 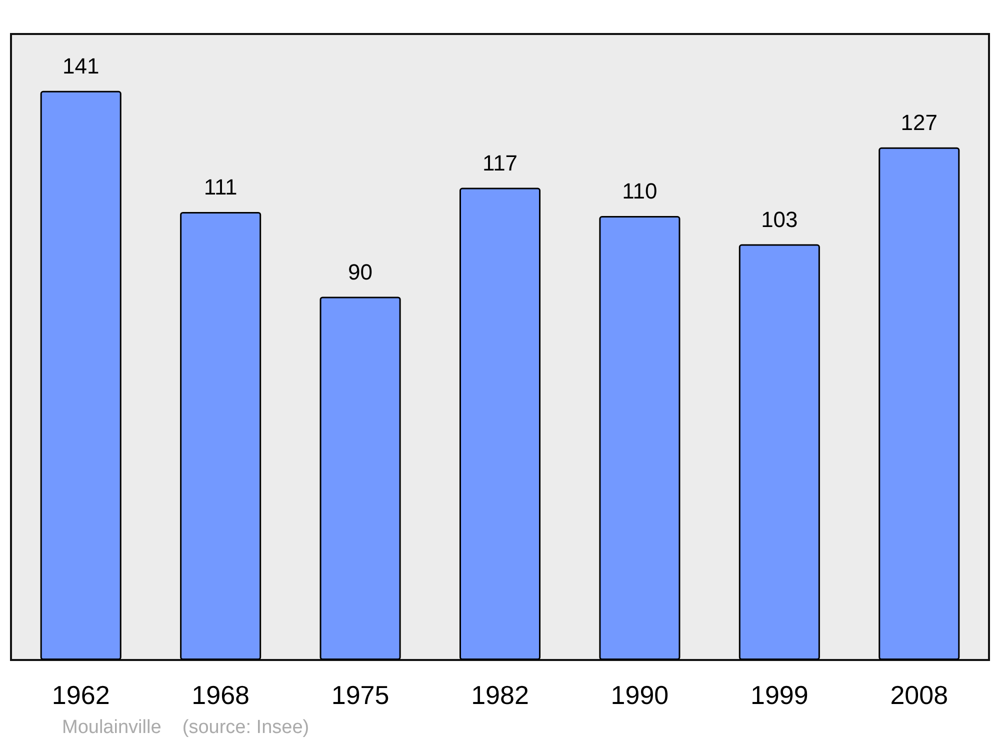 I want to click on x-tick-label: 1999, so click(x=779, y=695).